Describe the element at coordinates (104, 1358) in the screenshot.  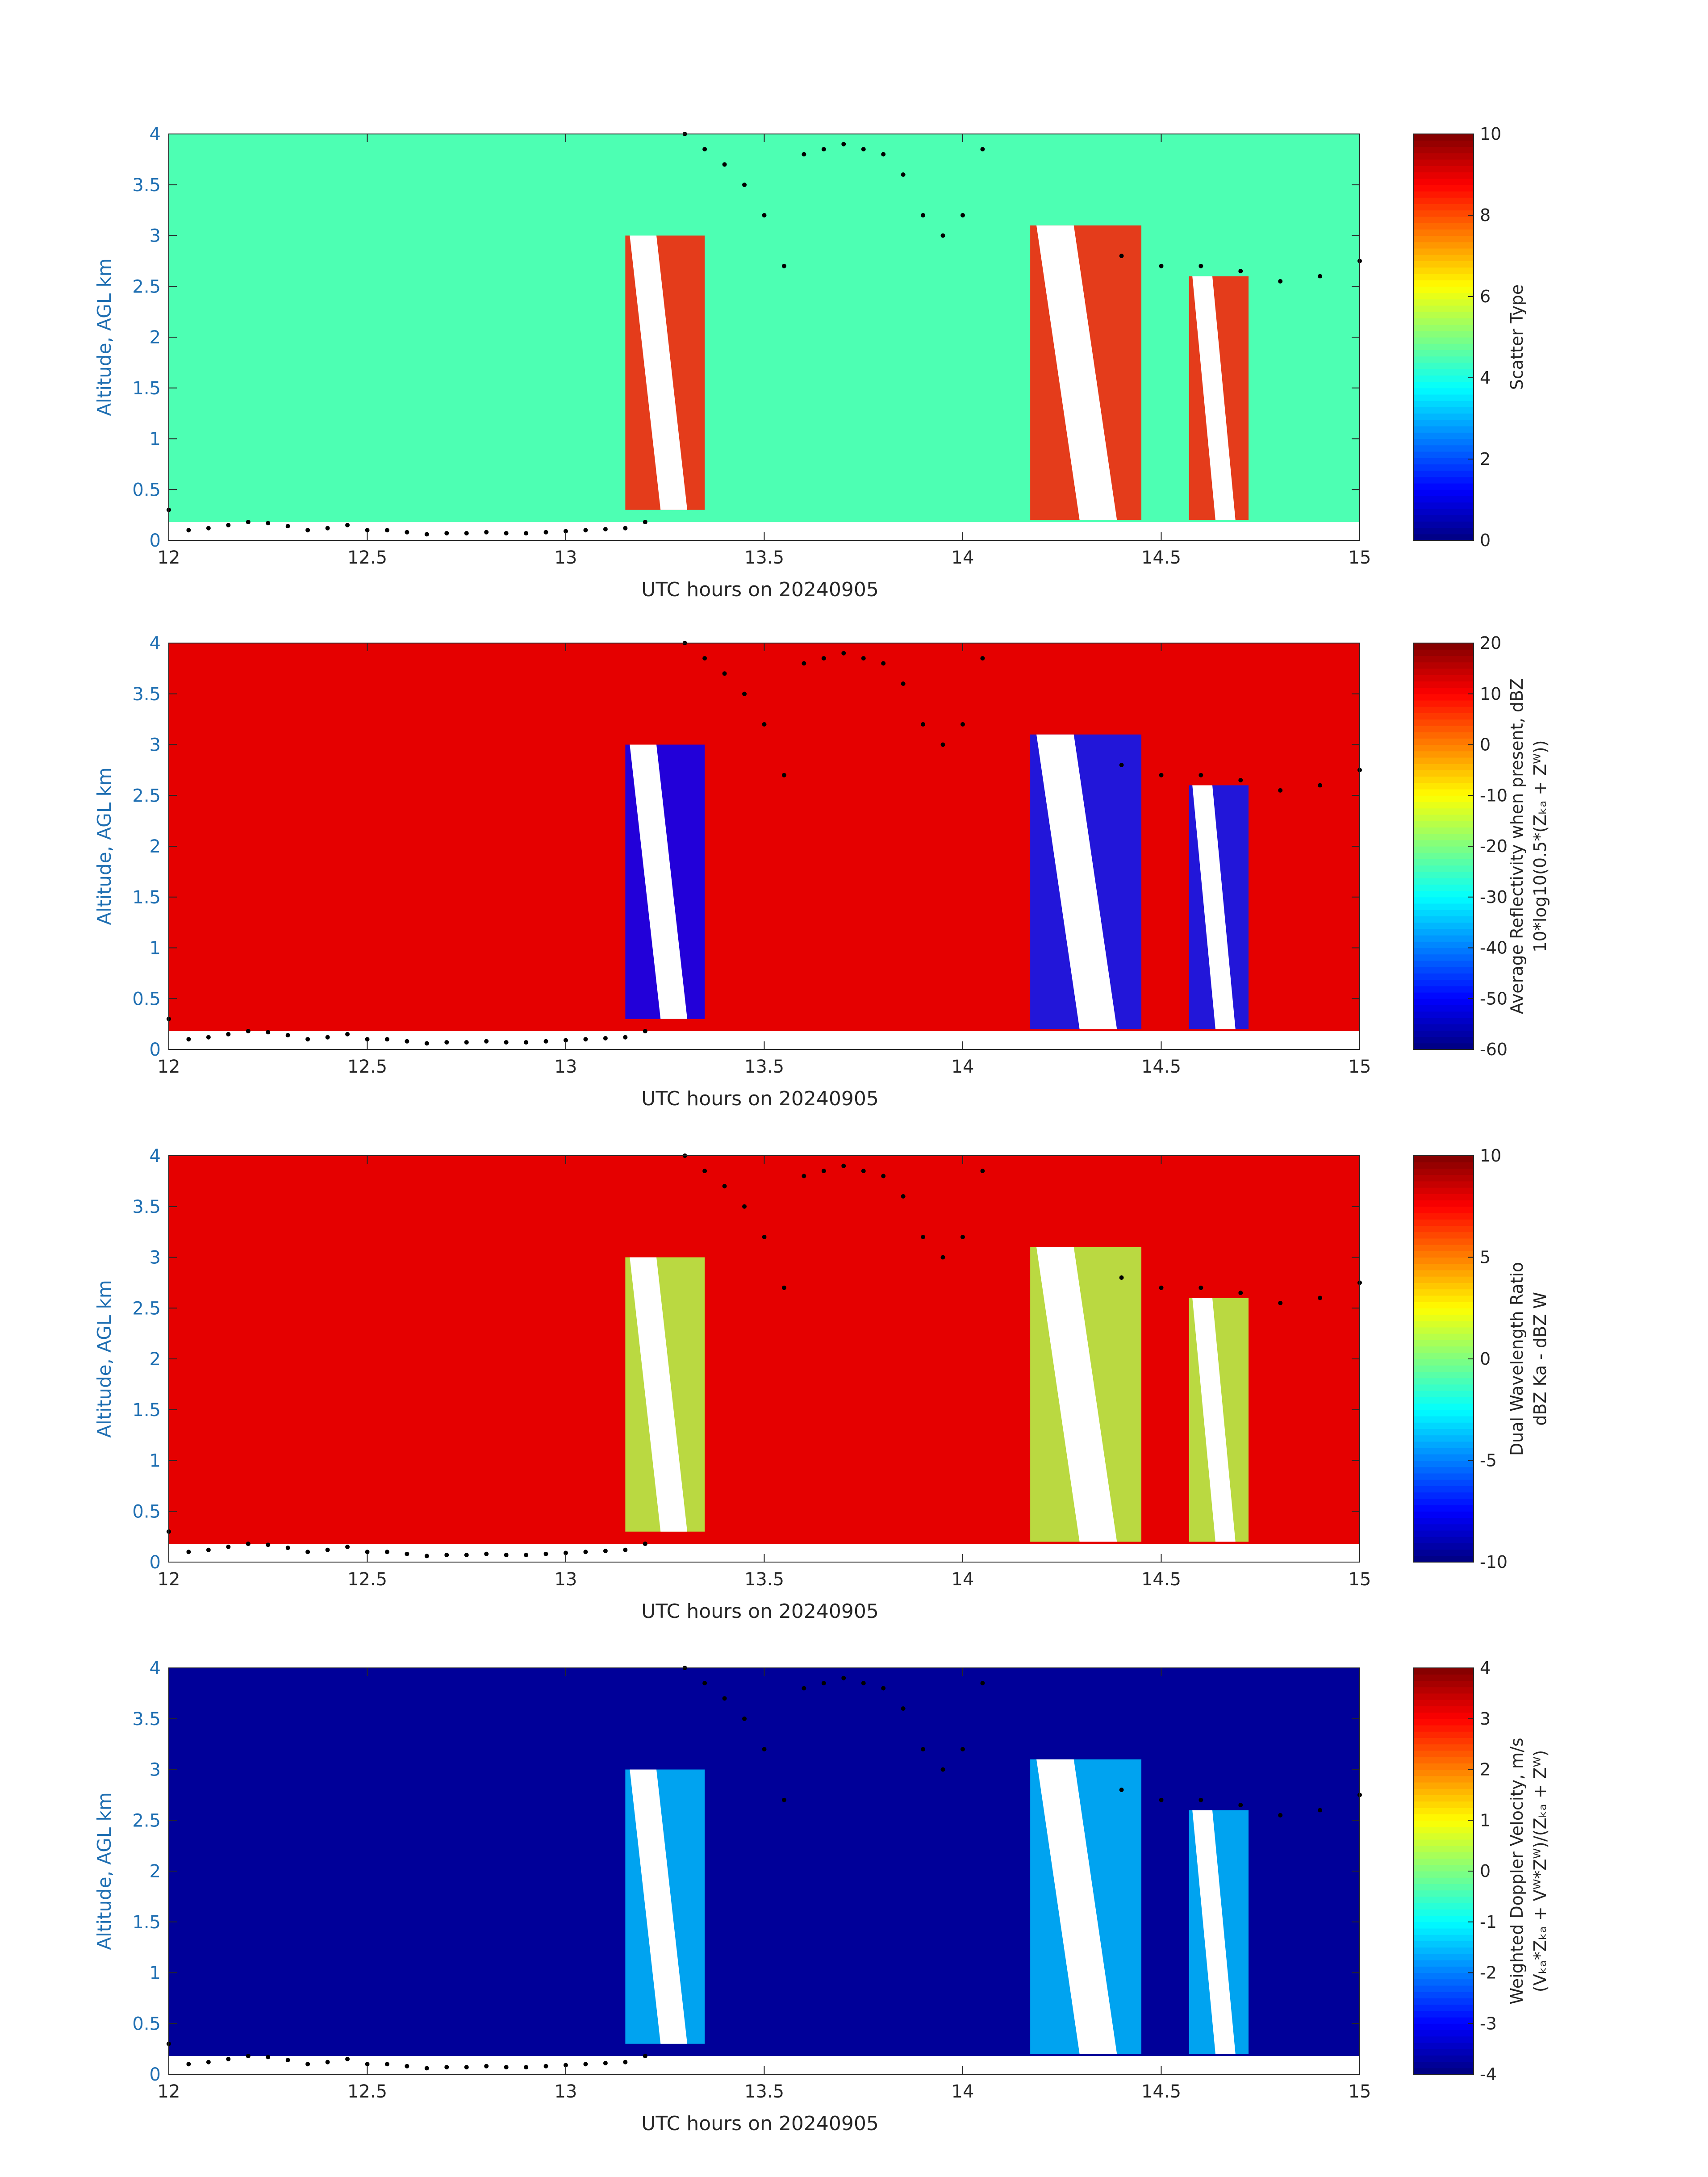
I see `y-axis-label-3: Altitude, AGL km` at that location.